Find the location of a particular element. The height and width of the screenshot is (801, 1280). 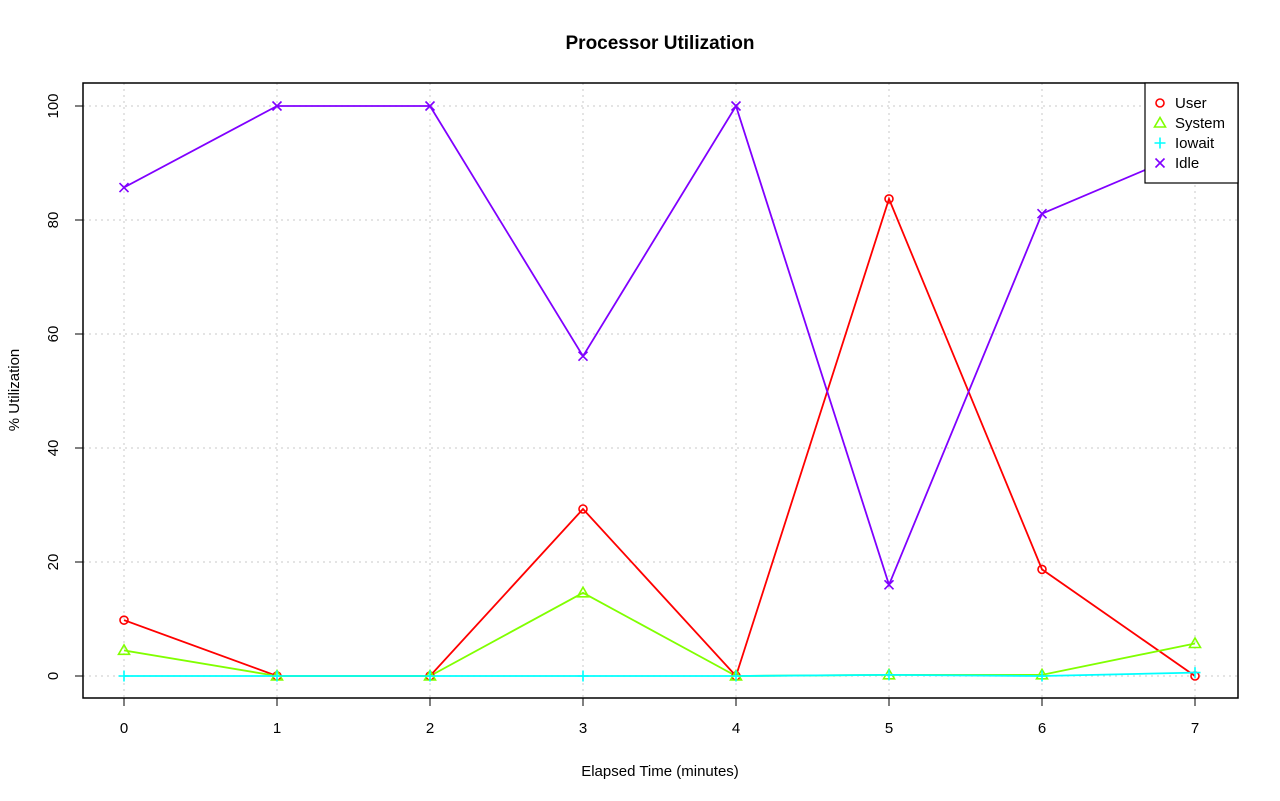

y-tick-label: 60 is located at coordinates (53, 334).